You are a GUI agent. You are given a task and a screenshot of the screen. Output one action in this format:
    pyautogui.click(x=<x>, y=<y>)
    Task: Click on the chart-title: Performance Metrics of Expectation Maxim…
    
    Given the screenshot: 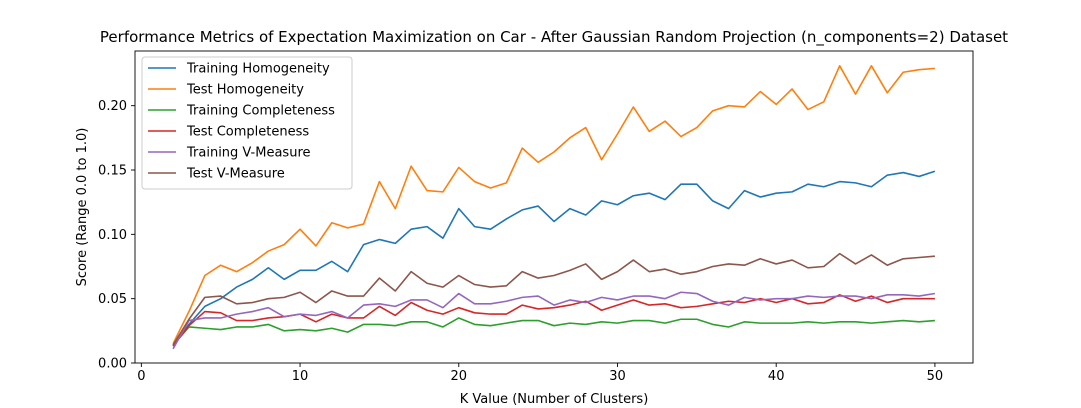 What is the action you would take?
    pyautogui.click(x=554, y=37)
    